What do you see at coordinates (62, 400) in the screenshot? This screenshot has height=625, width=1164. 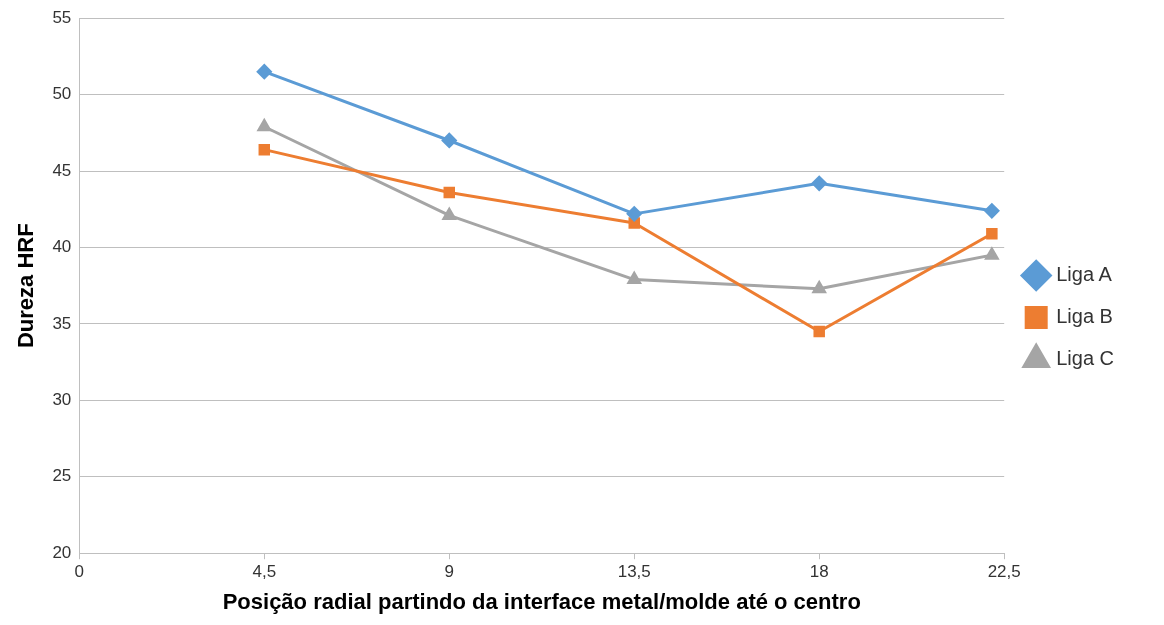 I see `y-tick-label: 30` at bounding box center [62, 400].